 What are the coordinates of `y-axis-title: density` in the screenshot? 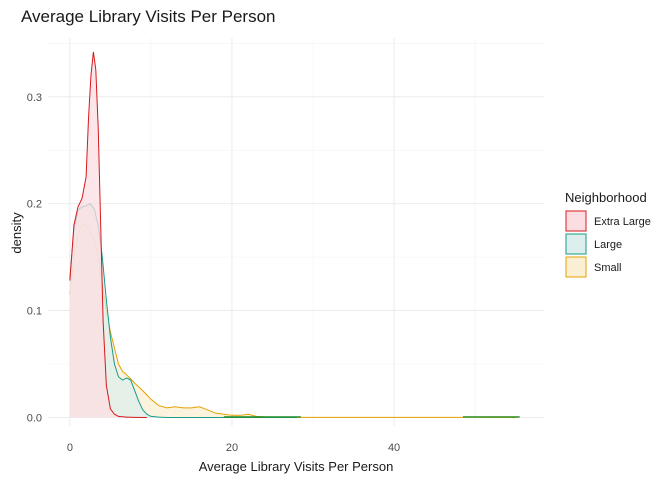 It's located at (16, 233).